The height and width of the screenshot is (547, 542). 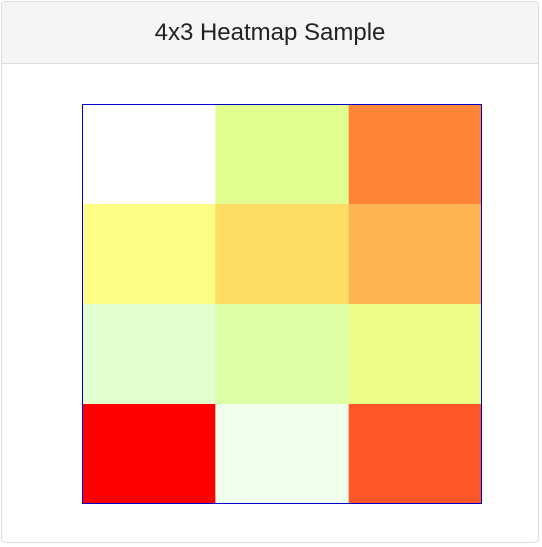 What do you see at coordinates (149, 454) in the screenshot?
I see `heatmap-cell-r4-c1` at bounding box center [149, 454].